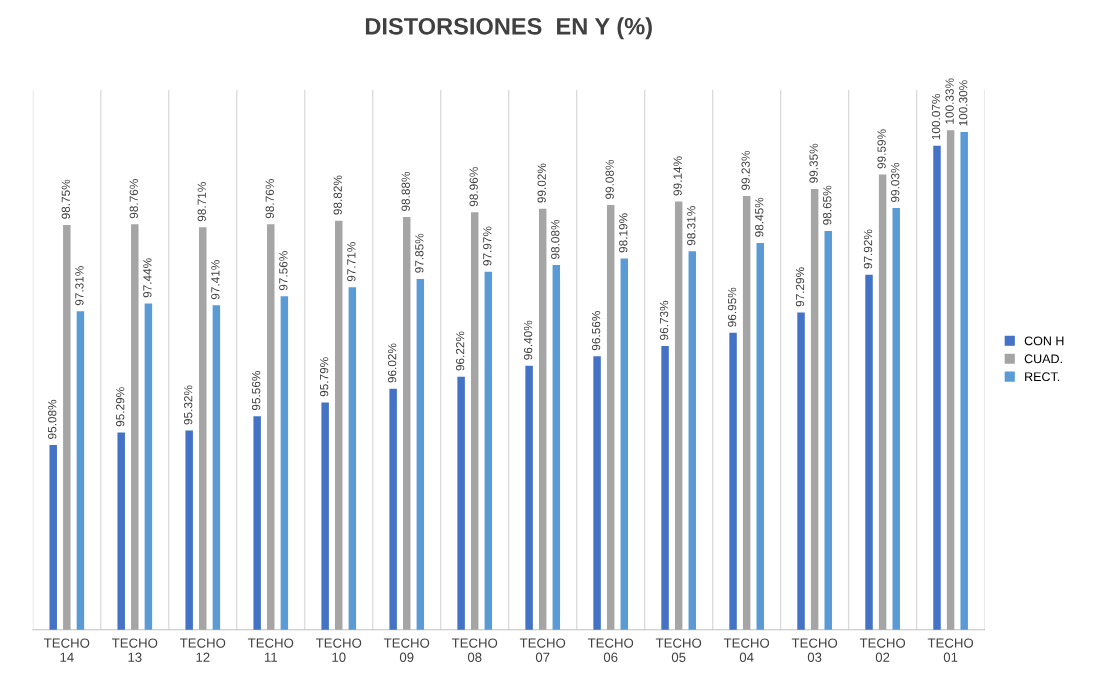  Describe the element at coordinates (338, 650) in the screenshot. I see `x-tick-label: TECHO 10` at that location.